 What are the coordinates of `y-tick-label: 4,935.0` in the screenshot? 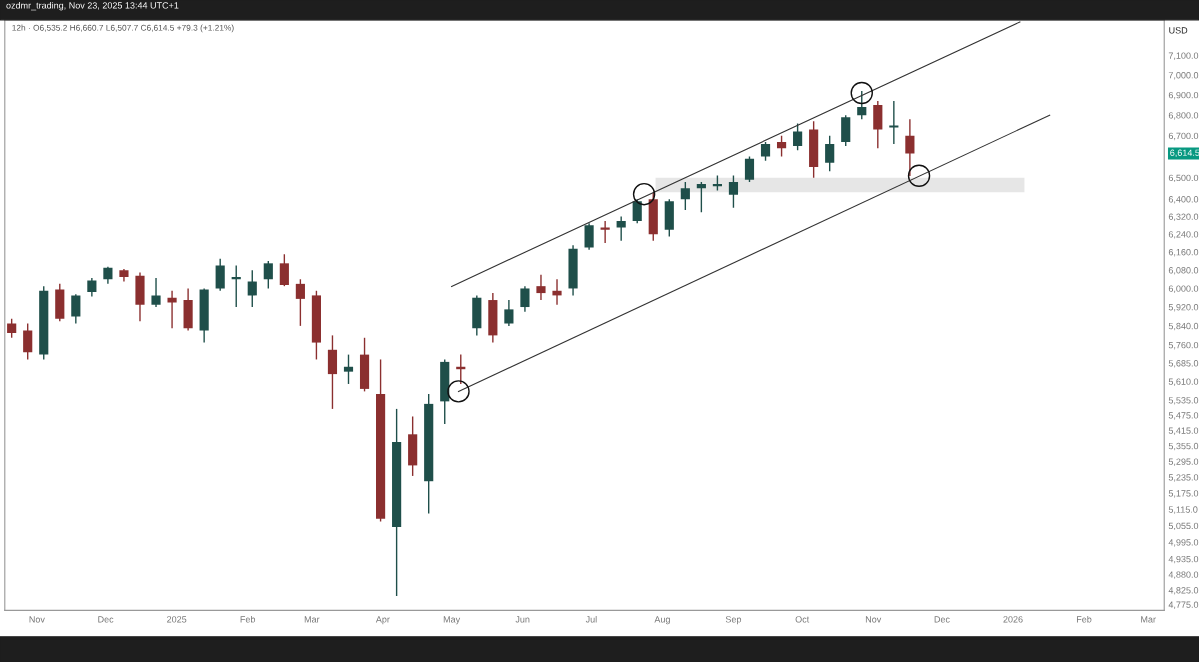 It's located at (1183, 559).